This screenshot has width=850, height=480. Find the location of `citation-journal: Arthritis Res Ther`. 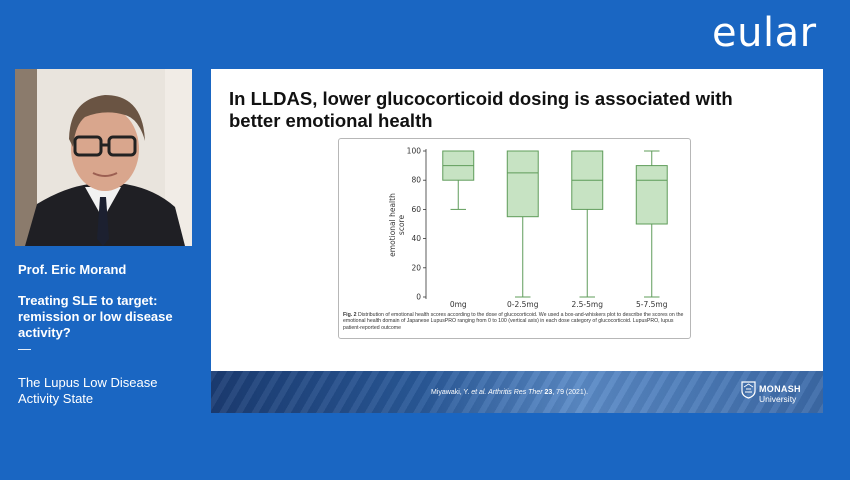

citation-journal: Arthritis Res Ther is located at coordinates (515, 392).